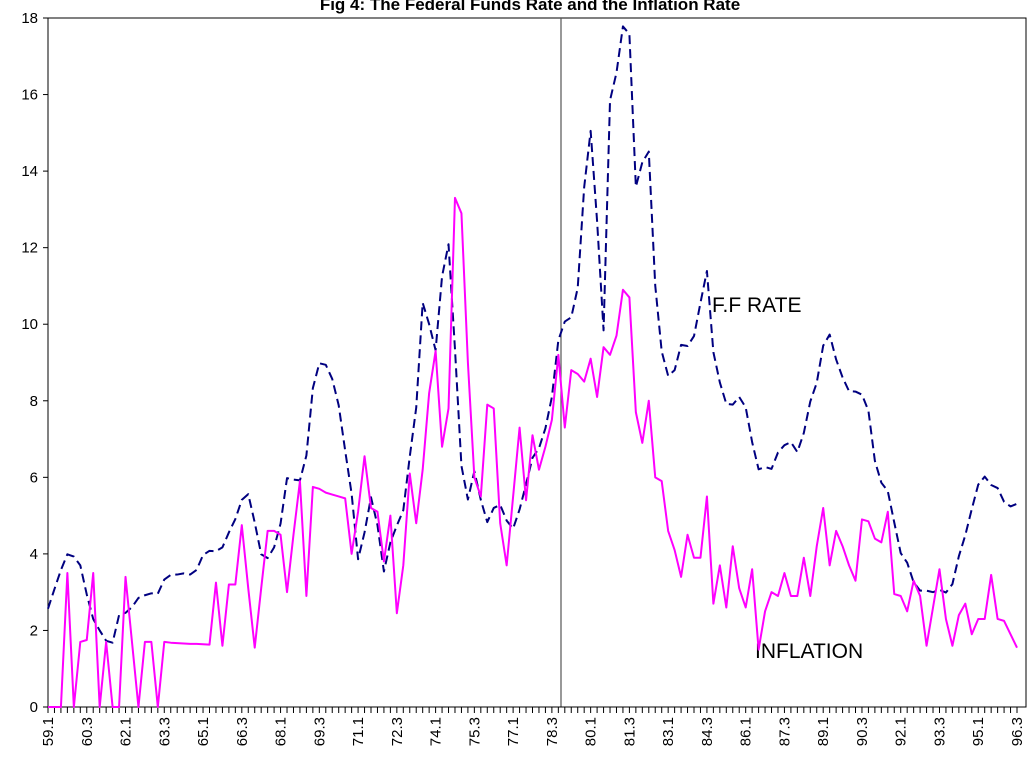 The width and height of the screenshot is (1029, 772). What do you see at coordinates (281, 731) in the screenshot?
I see `x-tick-label: 68.1` at bounding box center [281, 731].